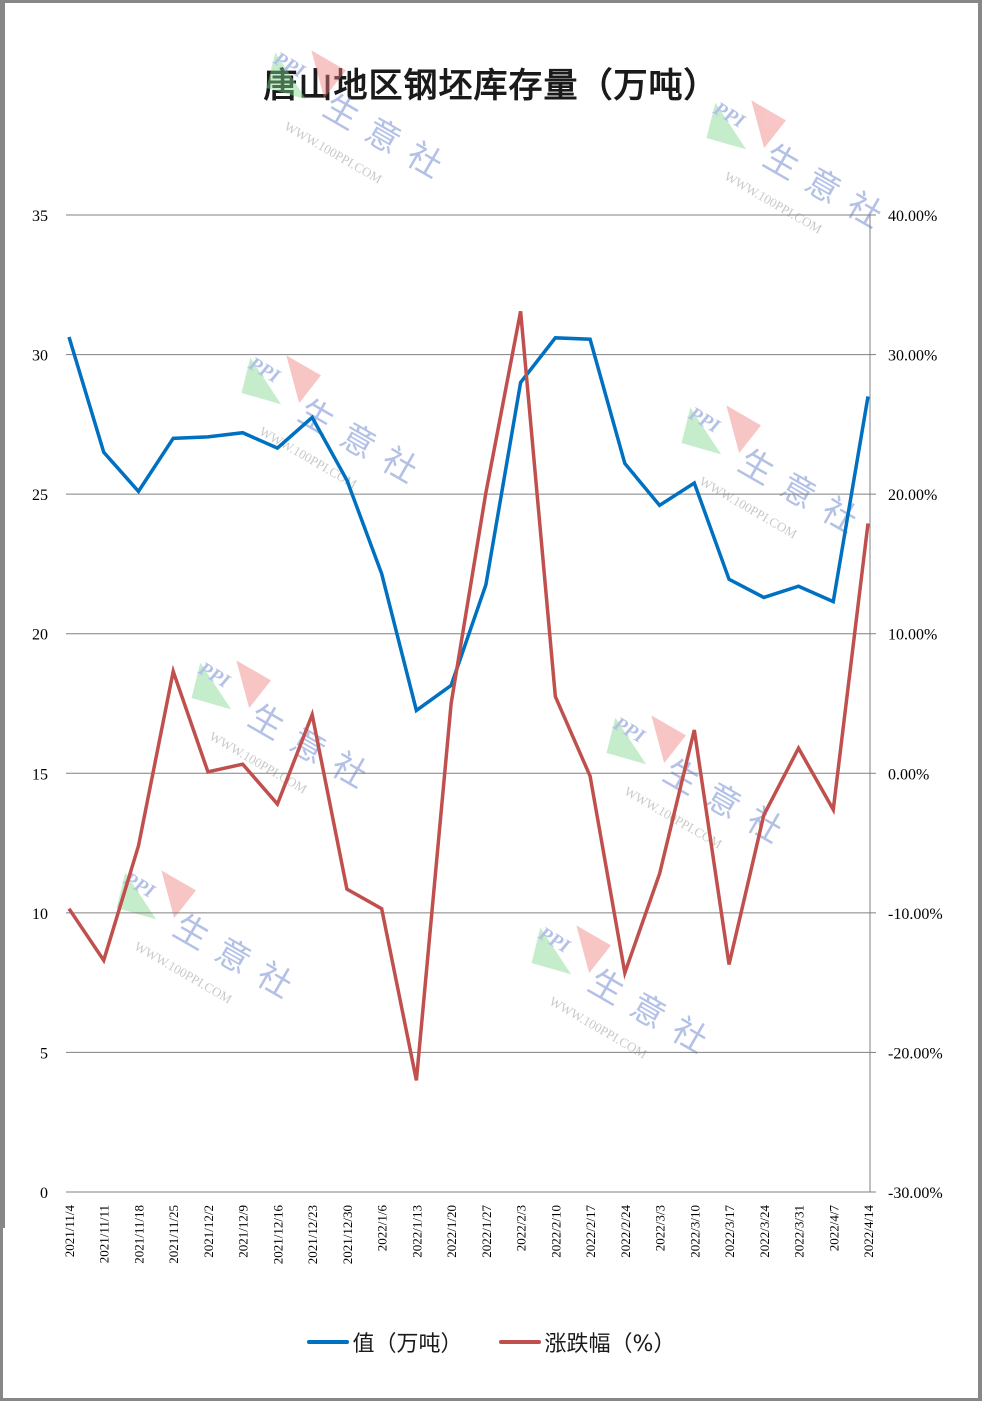 The image size is (982, 1401). I want to click on svg-text: 2021/11/18, so click(138, 1234).